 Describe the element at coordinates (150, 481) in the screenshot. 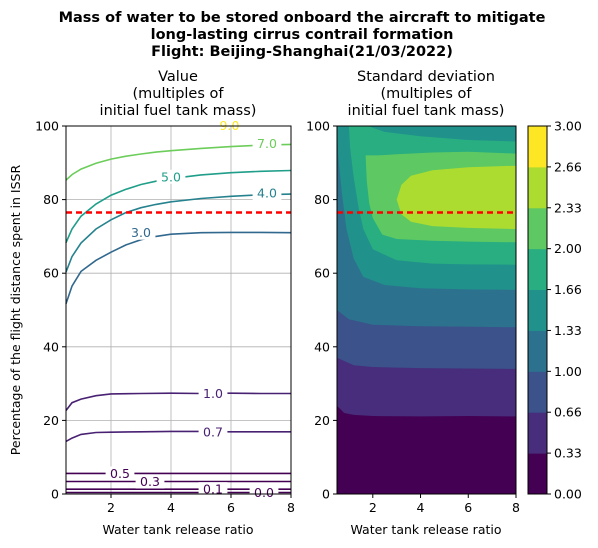

I see `contour-label-0.3: 0.3` at that location.